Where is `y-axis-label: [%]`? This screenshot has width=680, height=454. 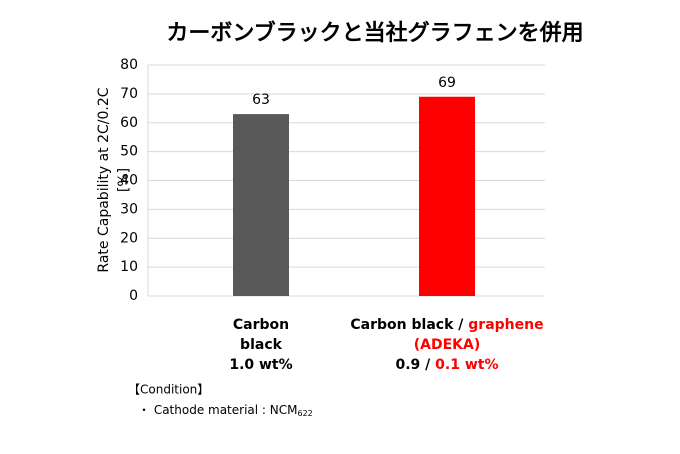 y-axis-label: [%] is located at coordinates (124, 180).